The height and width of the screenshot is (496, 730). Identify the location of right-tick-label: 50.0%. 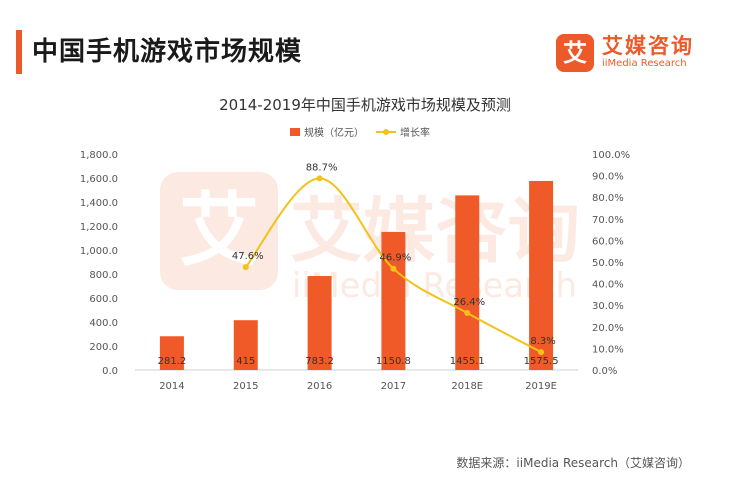
(608, 263).